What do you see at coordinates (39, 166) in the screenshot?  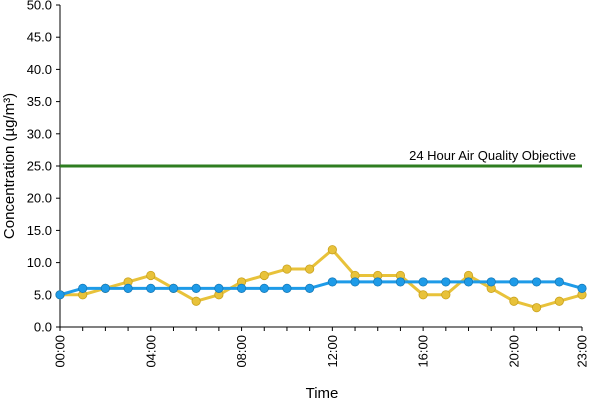 I see `y-tick-label: 25.0` at bounding box center [39, 166].